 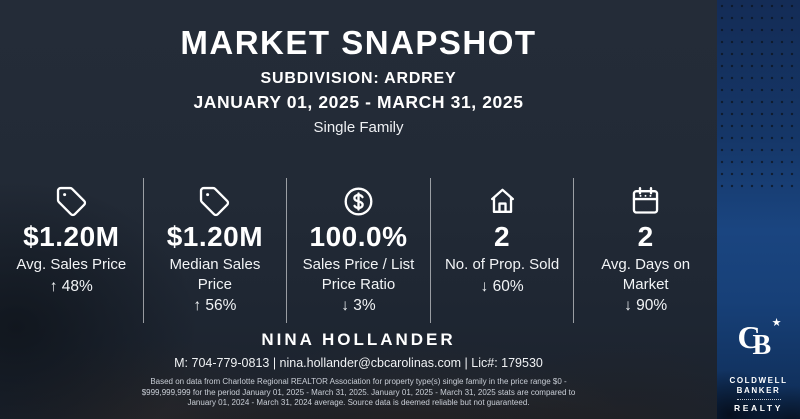 What do you see at coordinates (762, 345) in the screenshot?
I see `monogram-b: B` at bounding box center [762, 345].